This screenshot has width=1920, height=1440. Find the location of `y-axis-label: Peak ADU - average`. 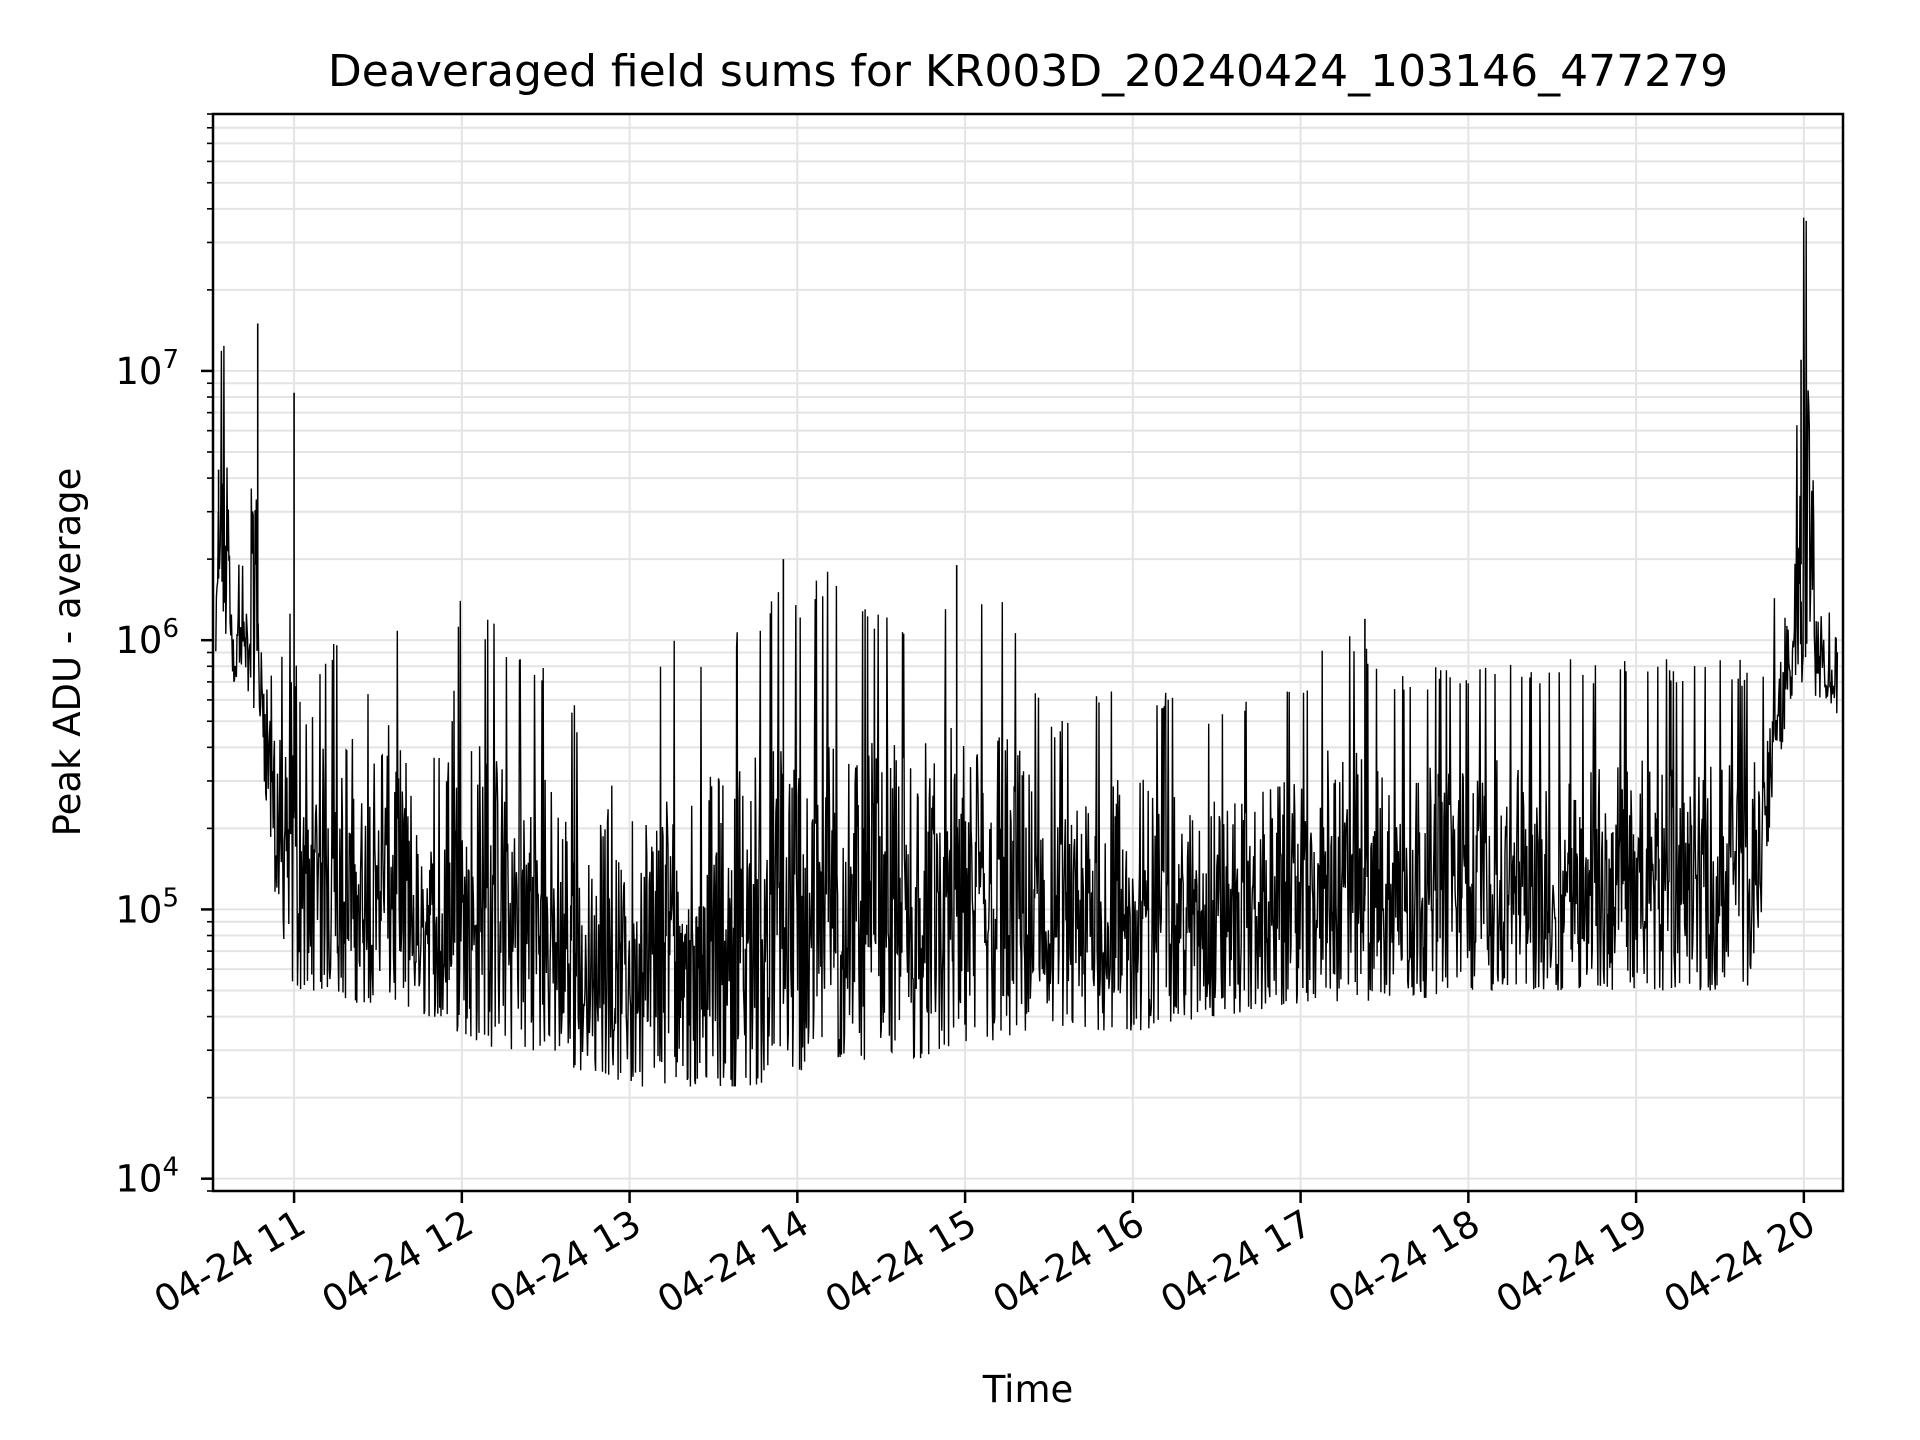

y-axis-label: Peak ADU - average is located at coordinates (67, 652).